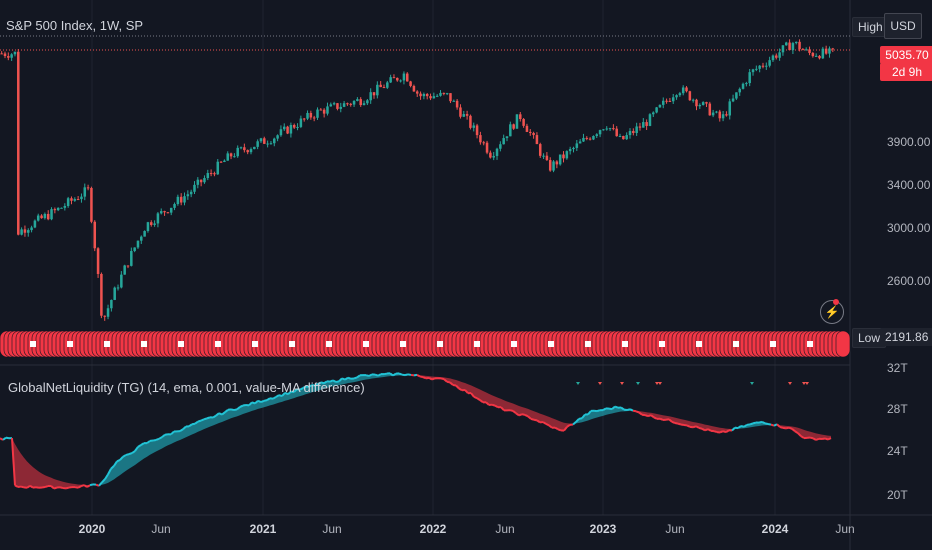 The height and width of the screenshot is (550, 932). I want to click on liquidity-tick: 20T, so click(897, 495).